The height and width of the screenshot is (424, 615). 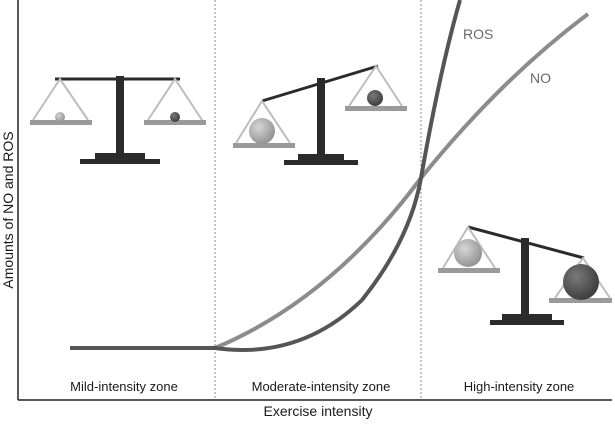 What do you see at coordinates (478, 34) in the screenshot?
I see `ros-curve-label: ROS` at bounding box center [478, 34].